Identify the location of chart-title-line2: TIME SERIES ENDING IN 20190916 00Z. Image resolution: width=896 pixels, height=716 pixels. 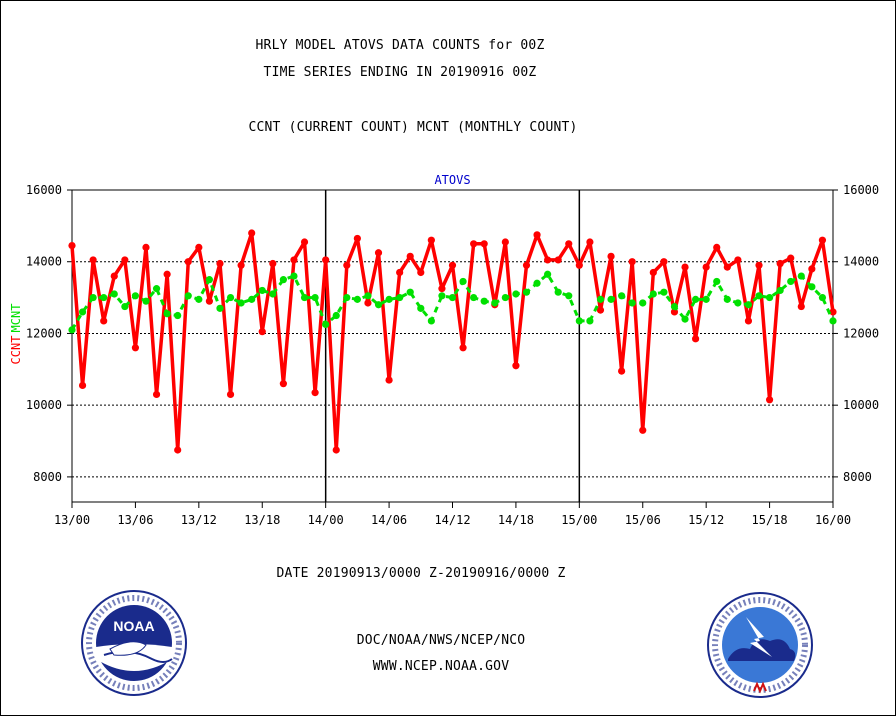
(400, 72).